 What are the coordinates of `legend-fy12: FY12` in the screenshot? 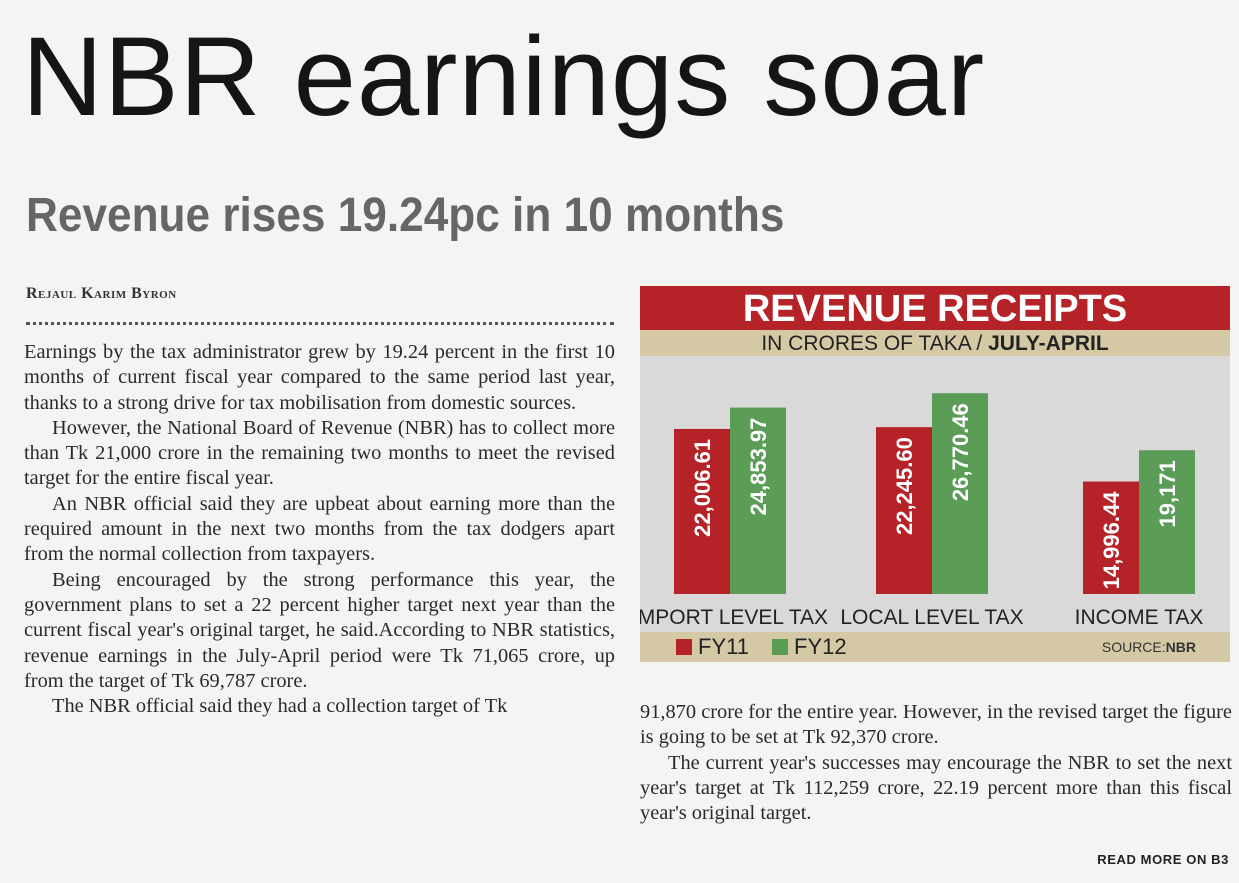 It's located at (809, 647).